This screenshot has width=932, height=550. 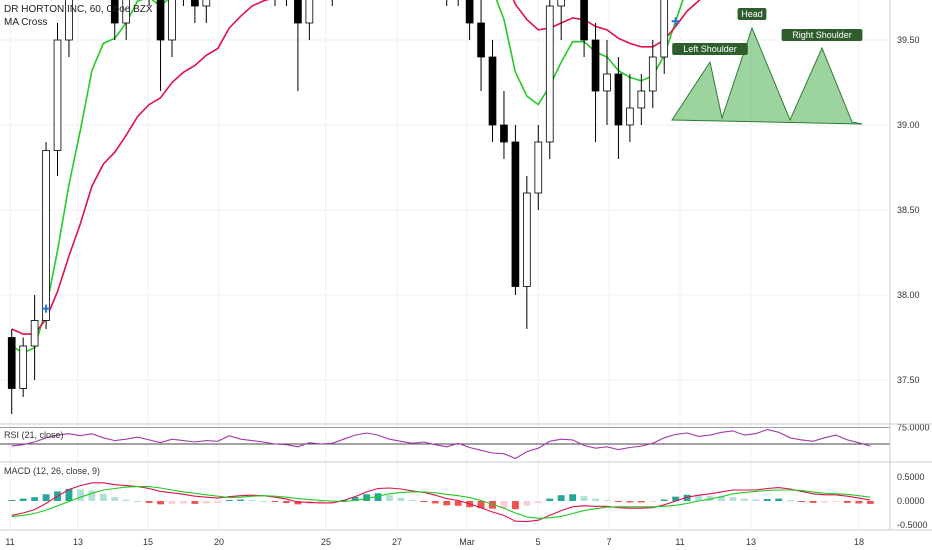 I want to click on x-tick-label: 11, so click(x=9, y=542).